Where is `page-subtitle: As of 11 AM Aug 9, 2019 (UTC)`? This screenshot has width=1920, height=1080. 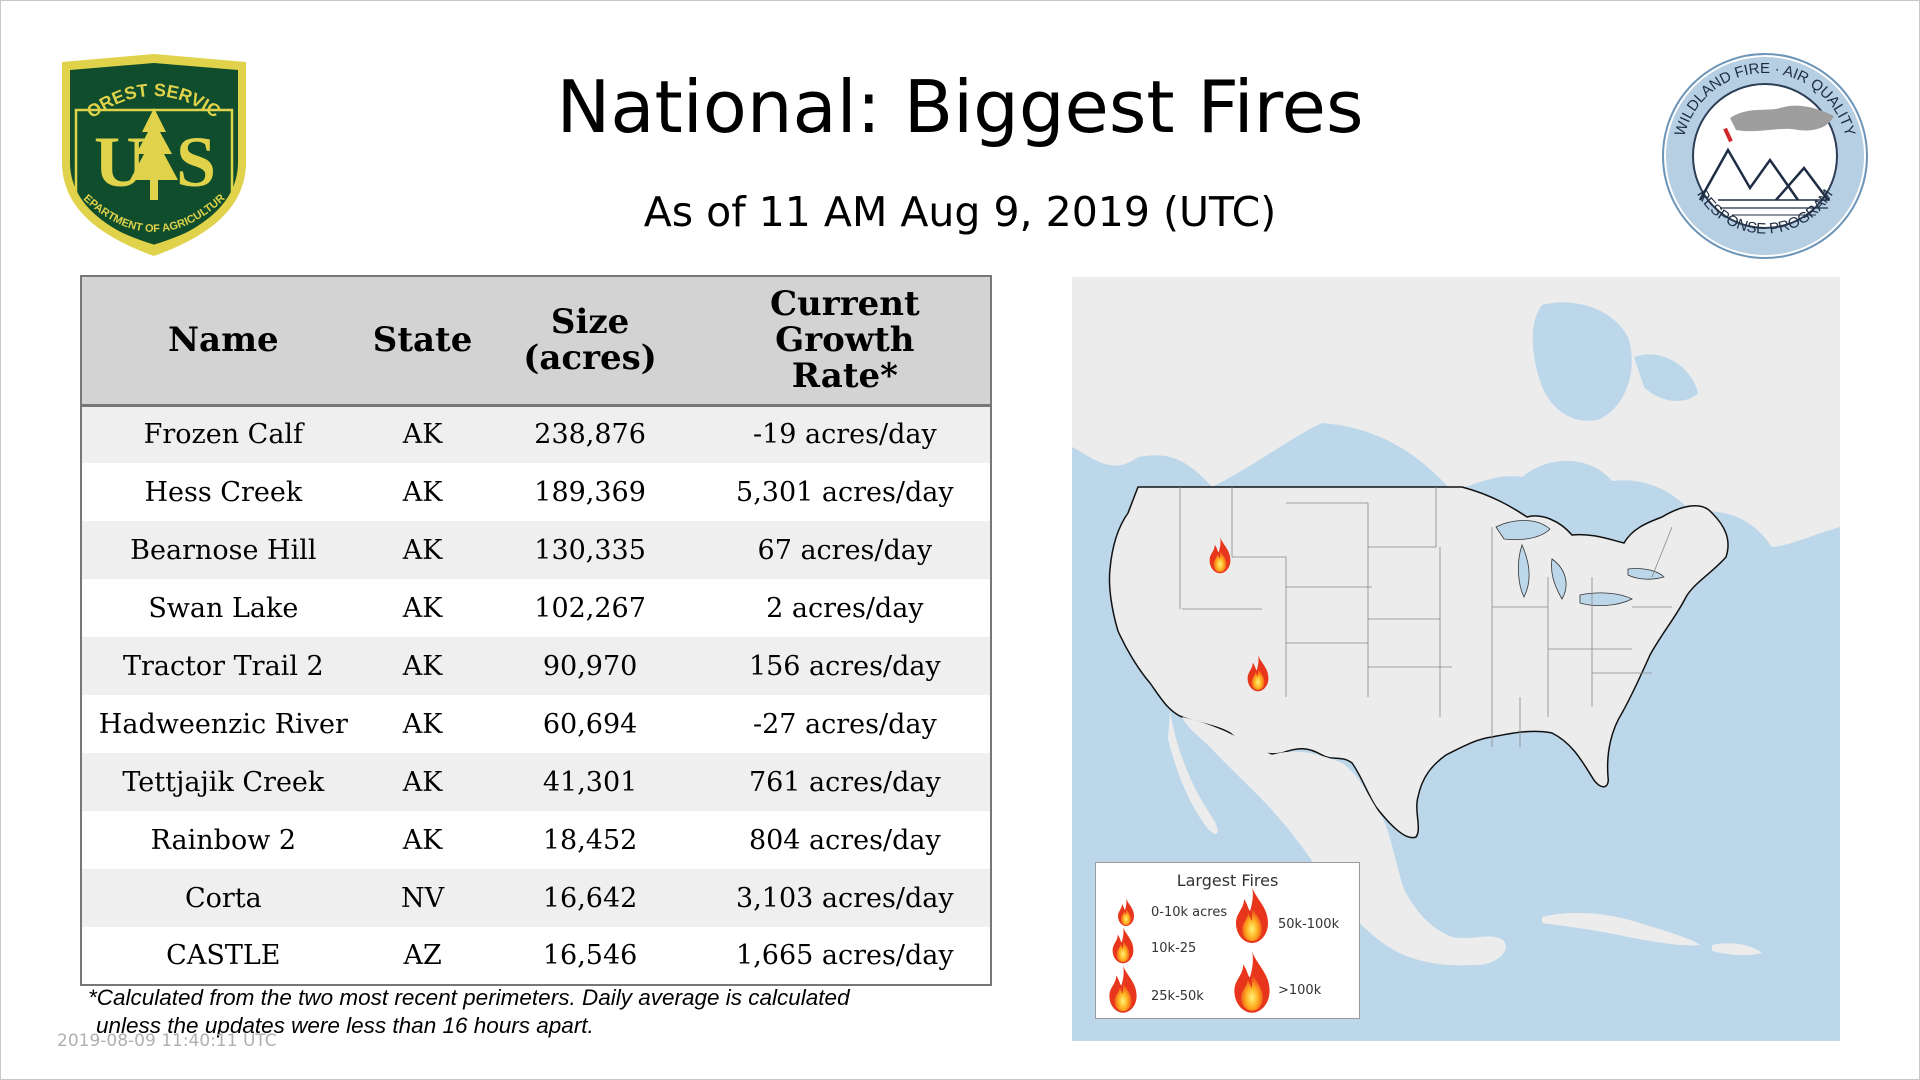
page-subtitle: As of 11 AM Aug 9, 2019 (UTC) is located at coordinates (960, 212).